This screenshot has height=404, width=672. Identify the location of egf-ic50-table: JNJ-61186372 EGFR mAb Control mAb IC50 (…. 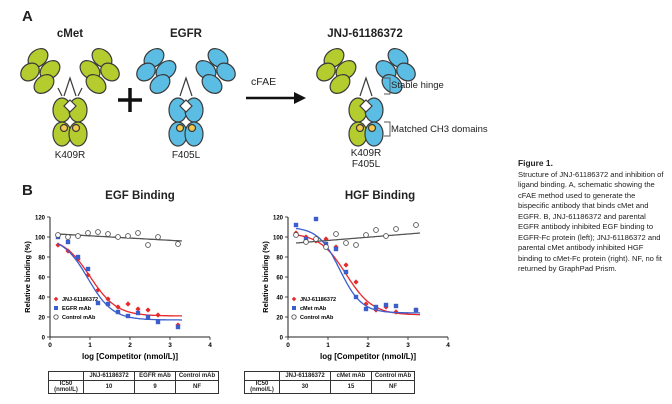
(133, 382).